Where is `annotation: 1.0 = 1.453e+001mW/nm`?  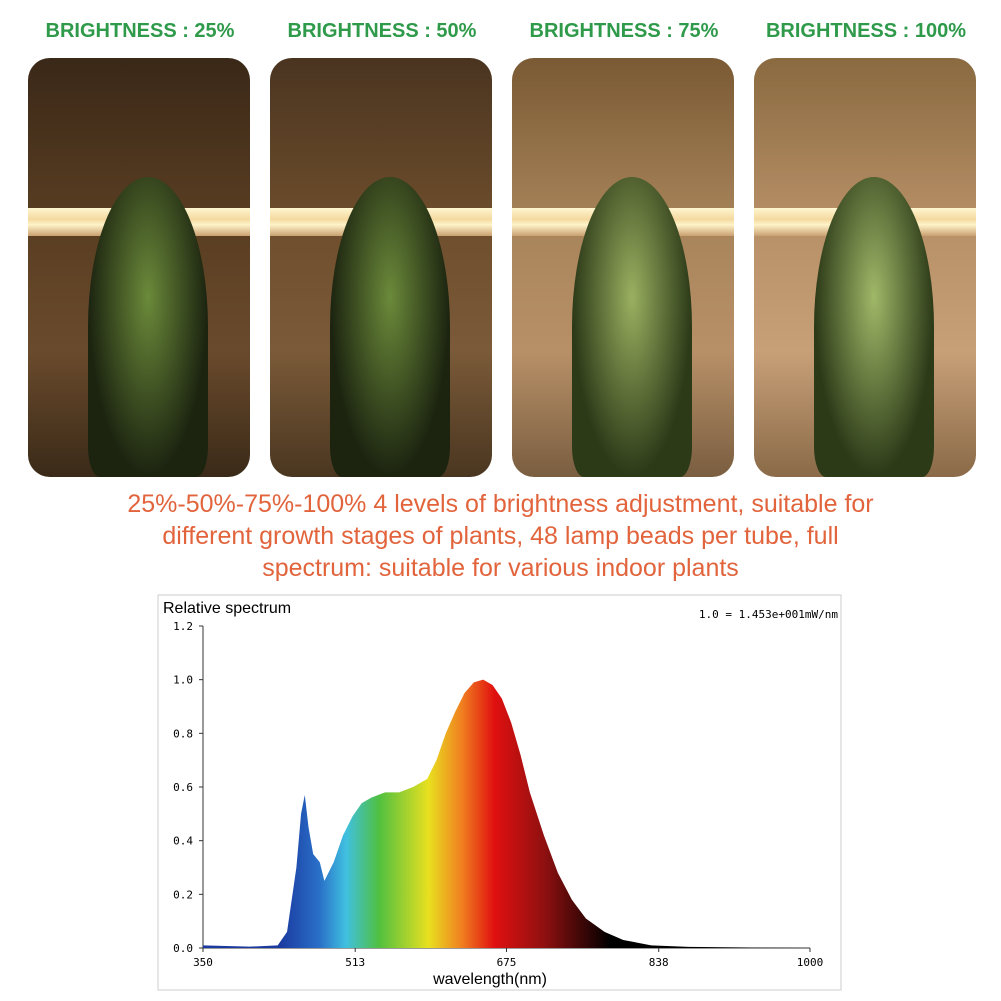
annotation: 1.0 = 1.453e+001mW/nm is located at coordinates (768, 614).